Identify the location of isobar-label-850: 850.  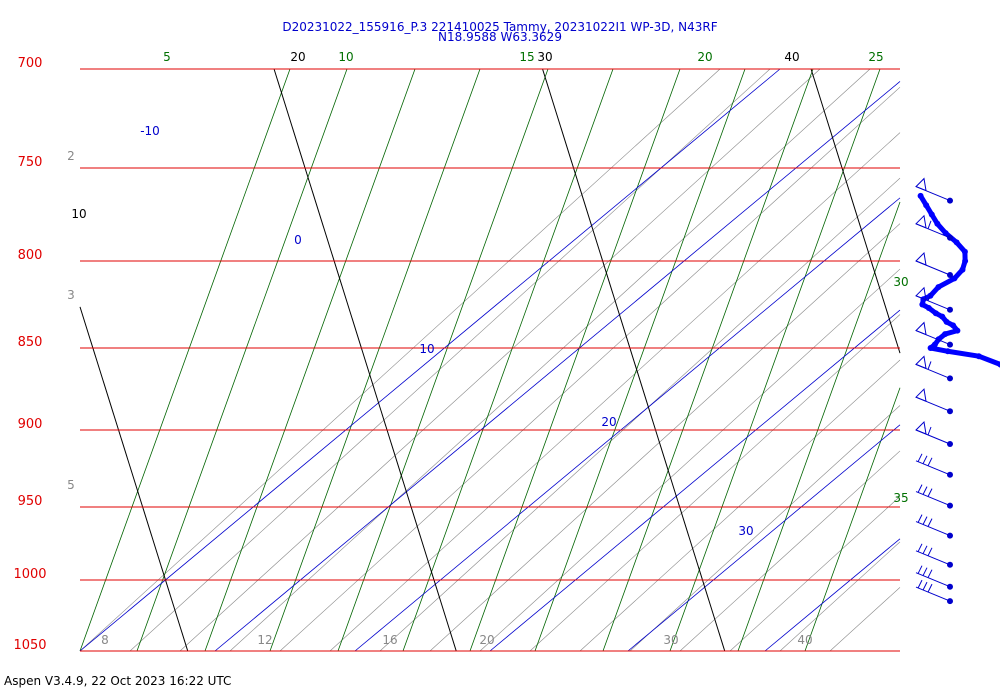
(30, 342).